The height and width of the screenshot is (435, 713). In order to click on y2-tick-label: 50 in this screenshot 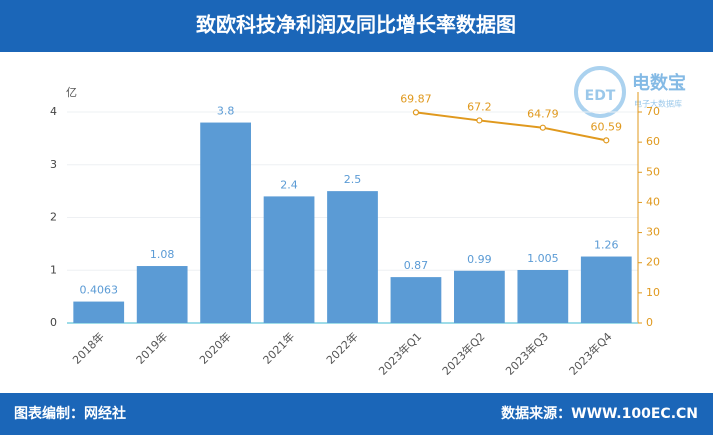, I will do `click(653, 171)`.